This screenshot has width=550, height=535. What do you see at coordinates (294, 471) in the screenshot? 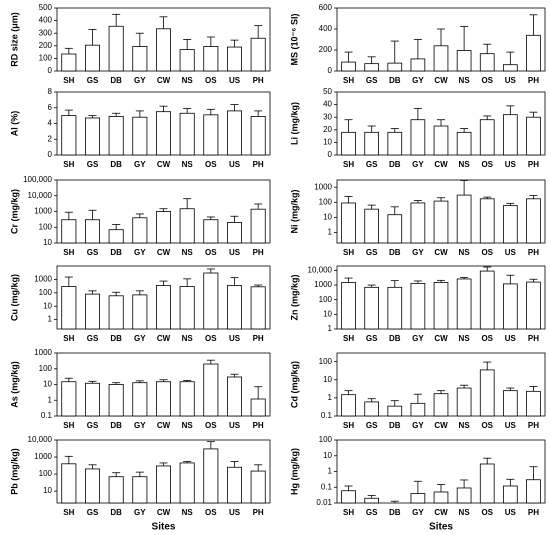
I see `y-axis-label: Hg (mg/kg)` at bounding box center [294, 471].